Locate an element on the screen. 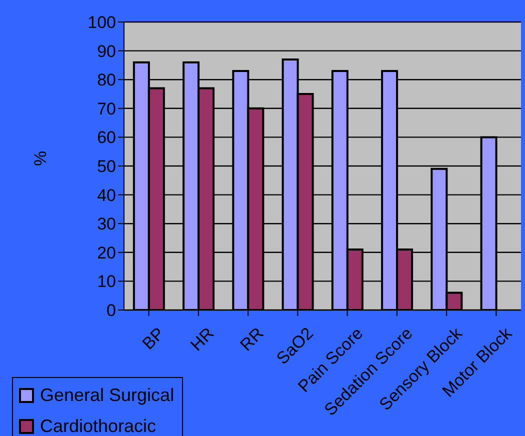 This screenshot has height=436, width=525. y-tick-label: 0 is located at coordinates (111, 310).